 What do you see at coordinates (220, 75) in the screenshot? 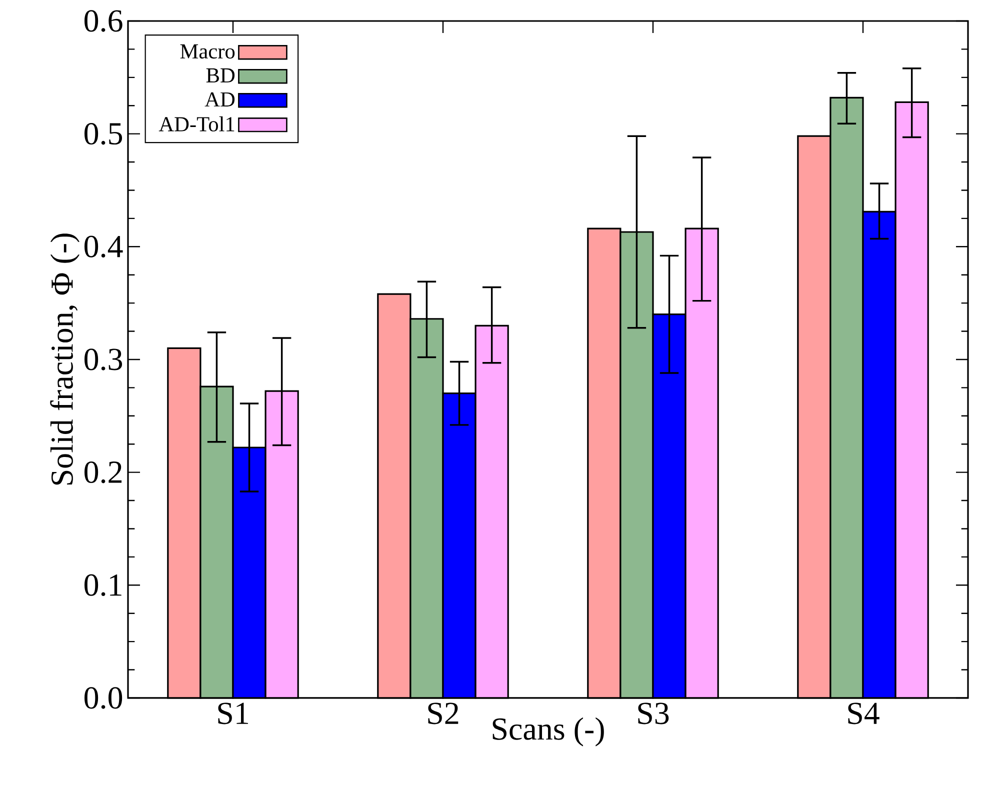
I see `legend-label: BD` at bounding box center [220, 75].